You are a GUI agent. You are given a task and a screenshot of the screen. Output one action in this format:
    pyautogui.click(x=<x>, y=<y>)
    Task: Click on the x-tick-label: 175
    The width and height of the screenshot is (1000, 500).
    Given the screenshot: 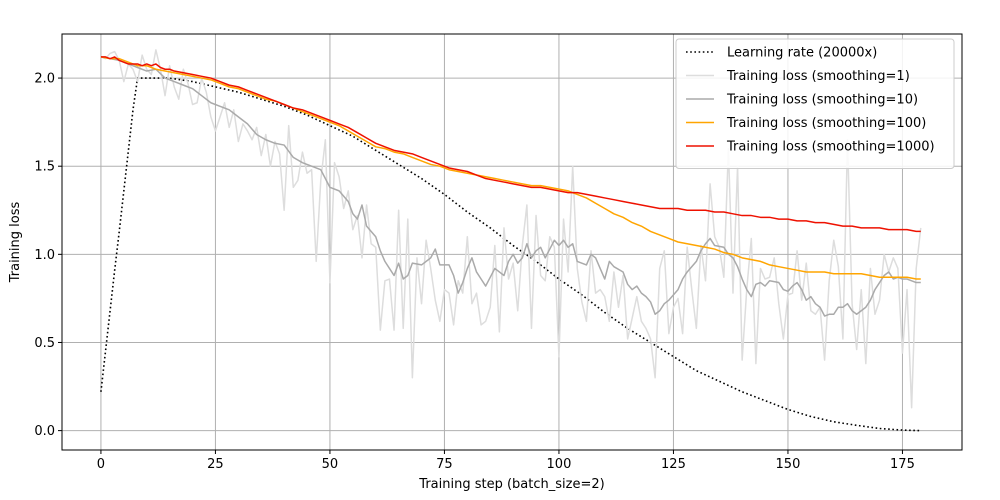 What is the action you would take?
    pyautogui.click(x=902, y=464)
    